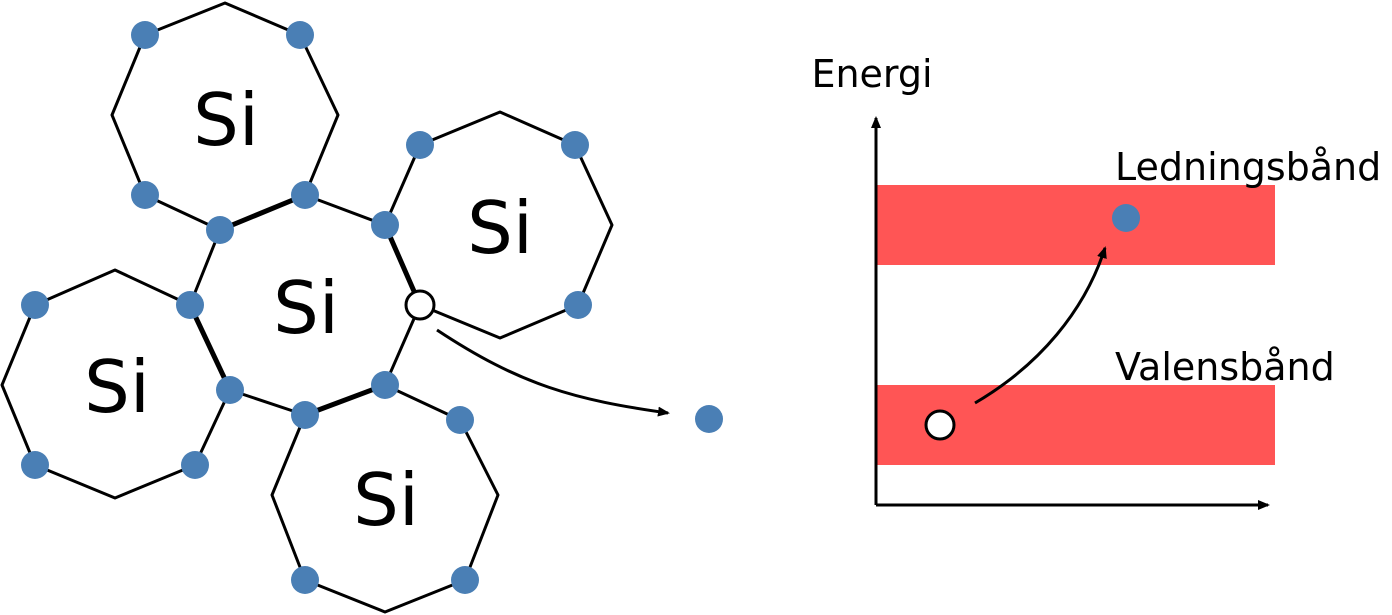 This screenshot has width=1392, height=615. I want to click on electron-escape-arrow, so click(553, 372).